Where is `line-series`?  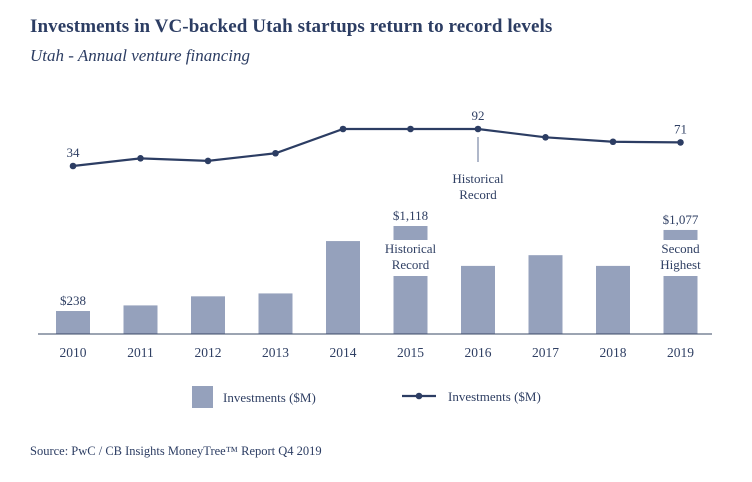
line-series is located at coordinates (376, 147).